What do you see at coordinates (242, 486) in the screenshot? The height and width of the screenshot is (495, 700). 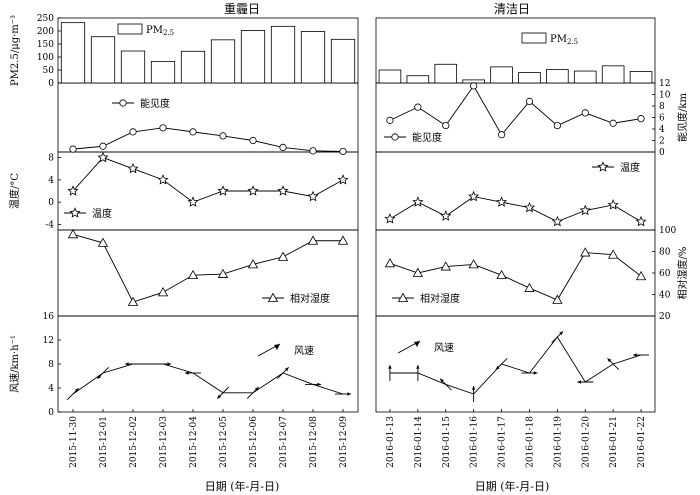 I see `xlabel-left: 日期 (年-月-日)` at bounding box center [242, 486].